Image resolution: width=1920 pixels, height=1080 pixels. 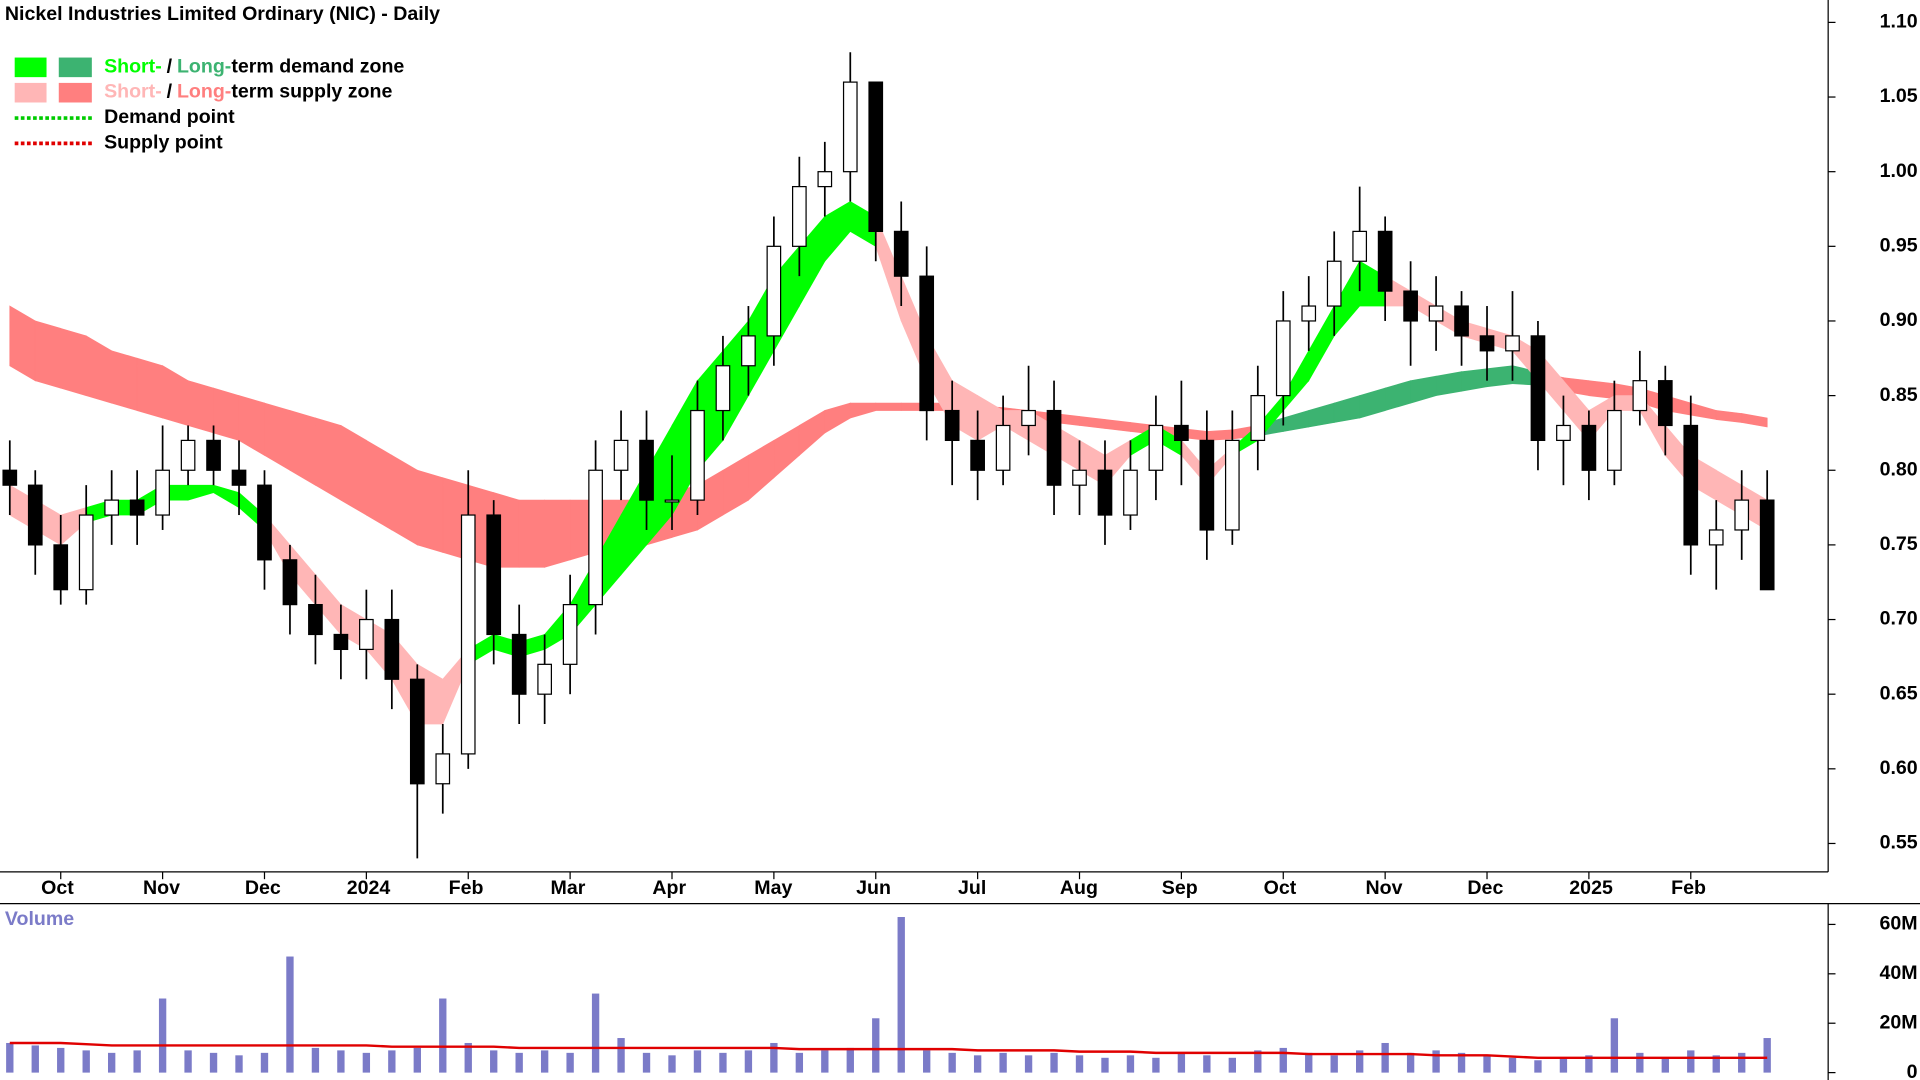 I want to click on legend-label: Short- / Long-term demand zone, so click(x=254, y=67).